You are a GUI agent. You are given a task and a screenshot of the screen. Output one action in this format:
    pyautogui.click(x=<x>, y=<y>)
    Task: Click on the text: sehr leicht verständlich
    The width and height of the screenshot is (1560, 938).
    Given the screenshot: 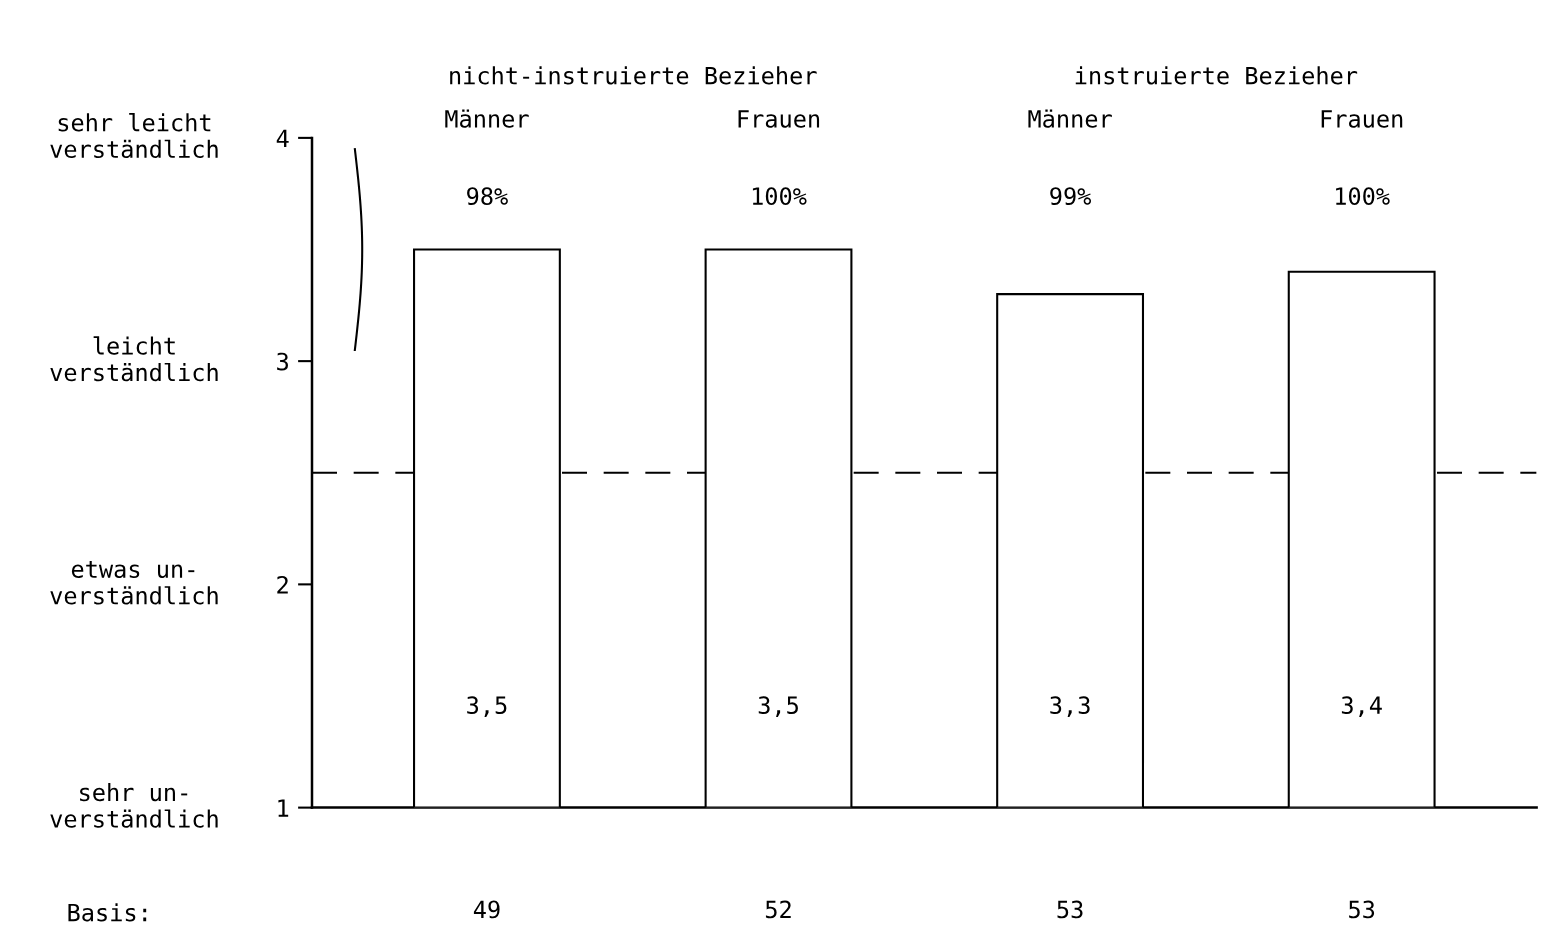 What is the action you would take?
    pyautogui.click(x=134, y=136)
    